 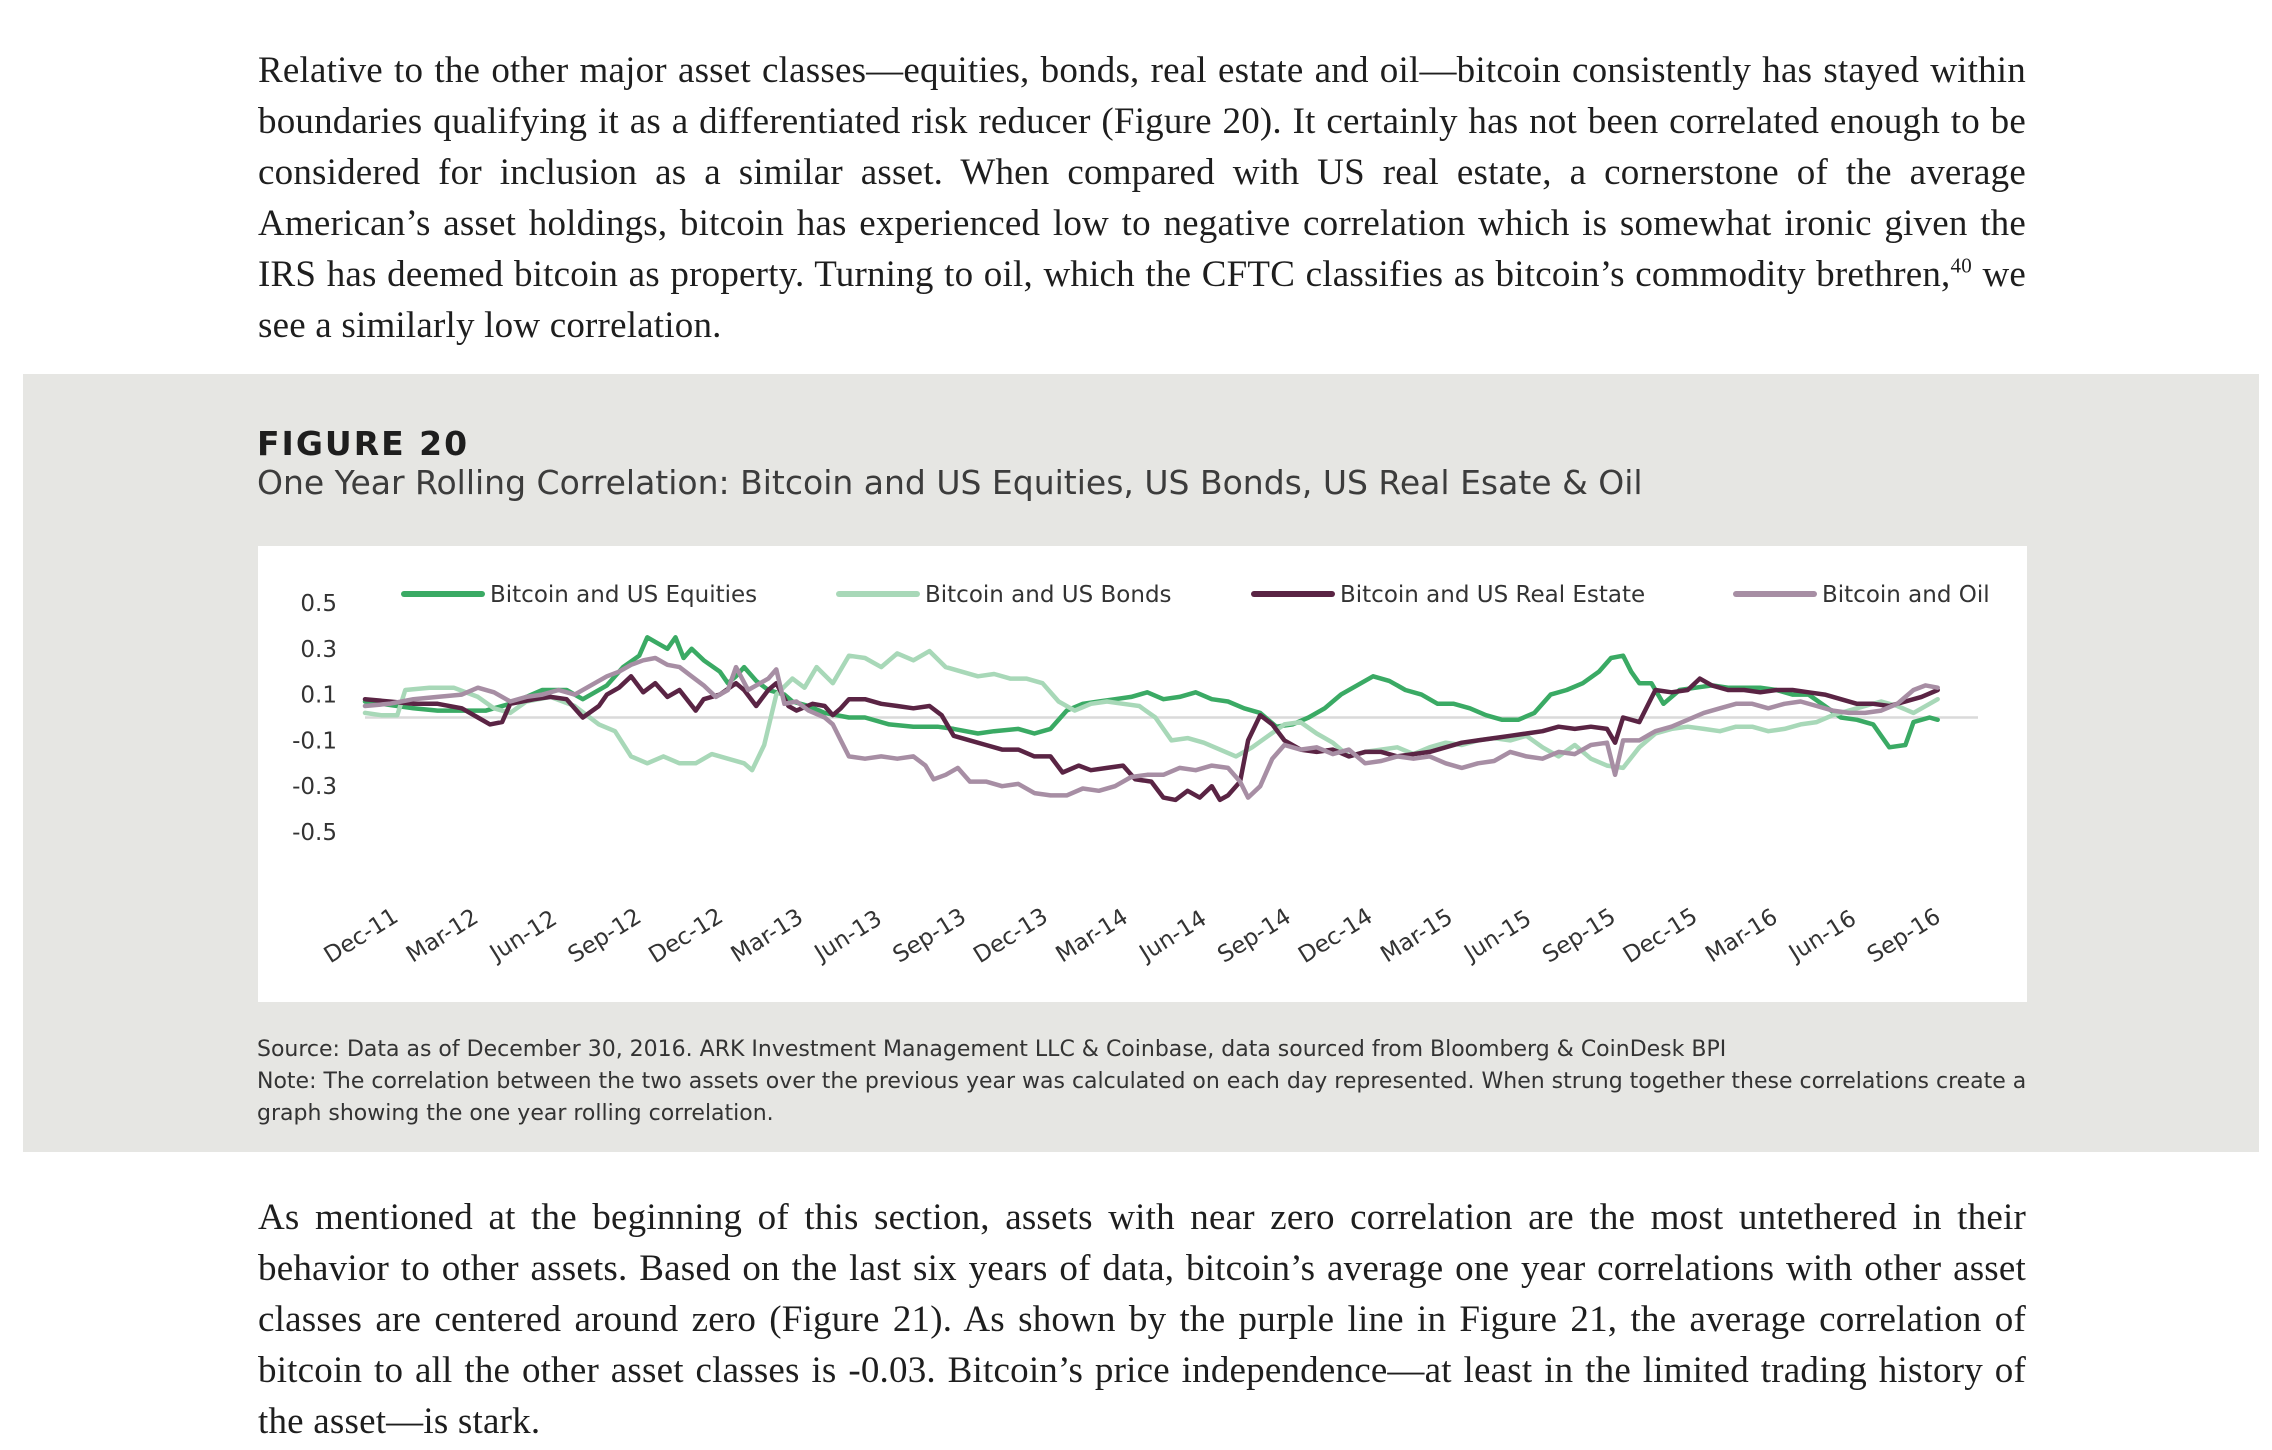 What do you see at coordinates (685, 936) in the screenshot?
I see `x-tick-label: Dec-12` at bounding box center [685, 936].